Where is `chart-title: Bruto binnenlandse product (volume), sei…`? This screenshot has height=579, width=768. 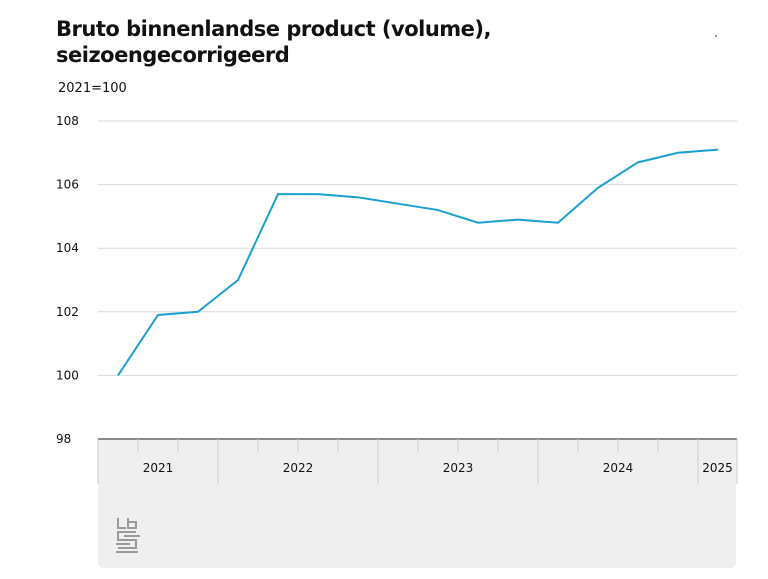
chart-title: Bruto binnenlandse product (volume), sei… is located at coordinates (273, 42).